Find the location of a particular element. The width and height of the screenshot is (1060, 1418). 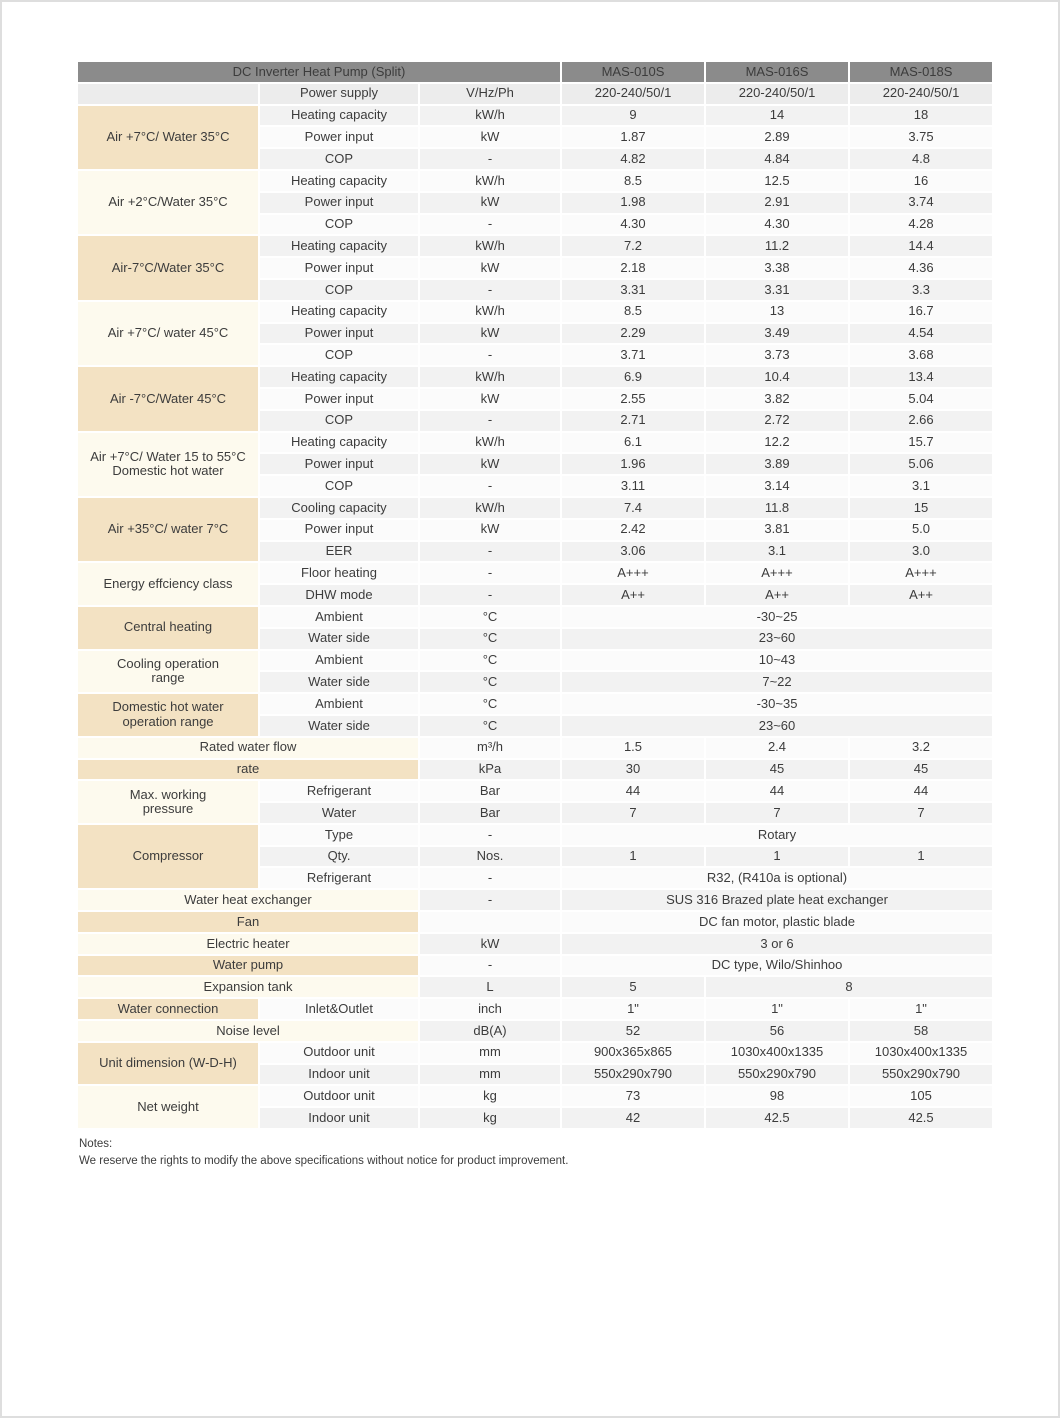

table-row: Power input kW 2.29 3.49 4.54 is located at coordinates (535, 333).